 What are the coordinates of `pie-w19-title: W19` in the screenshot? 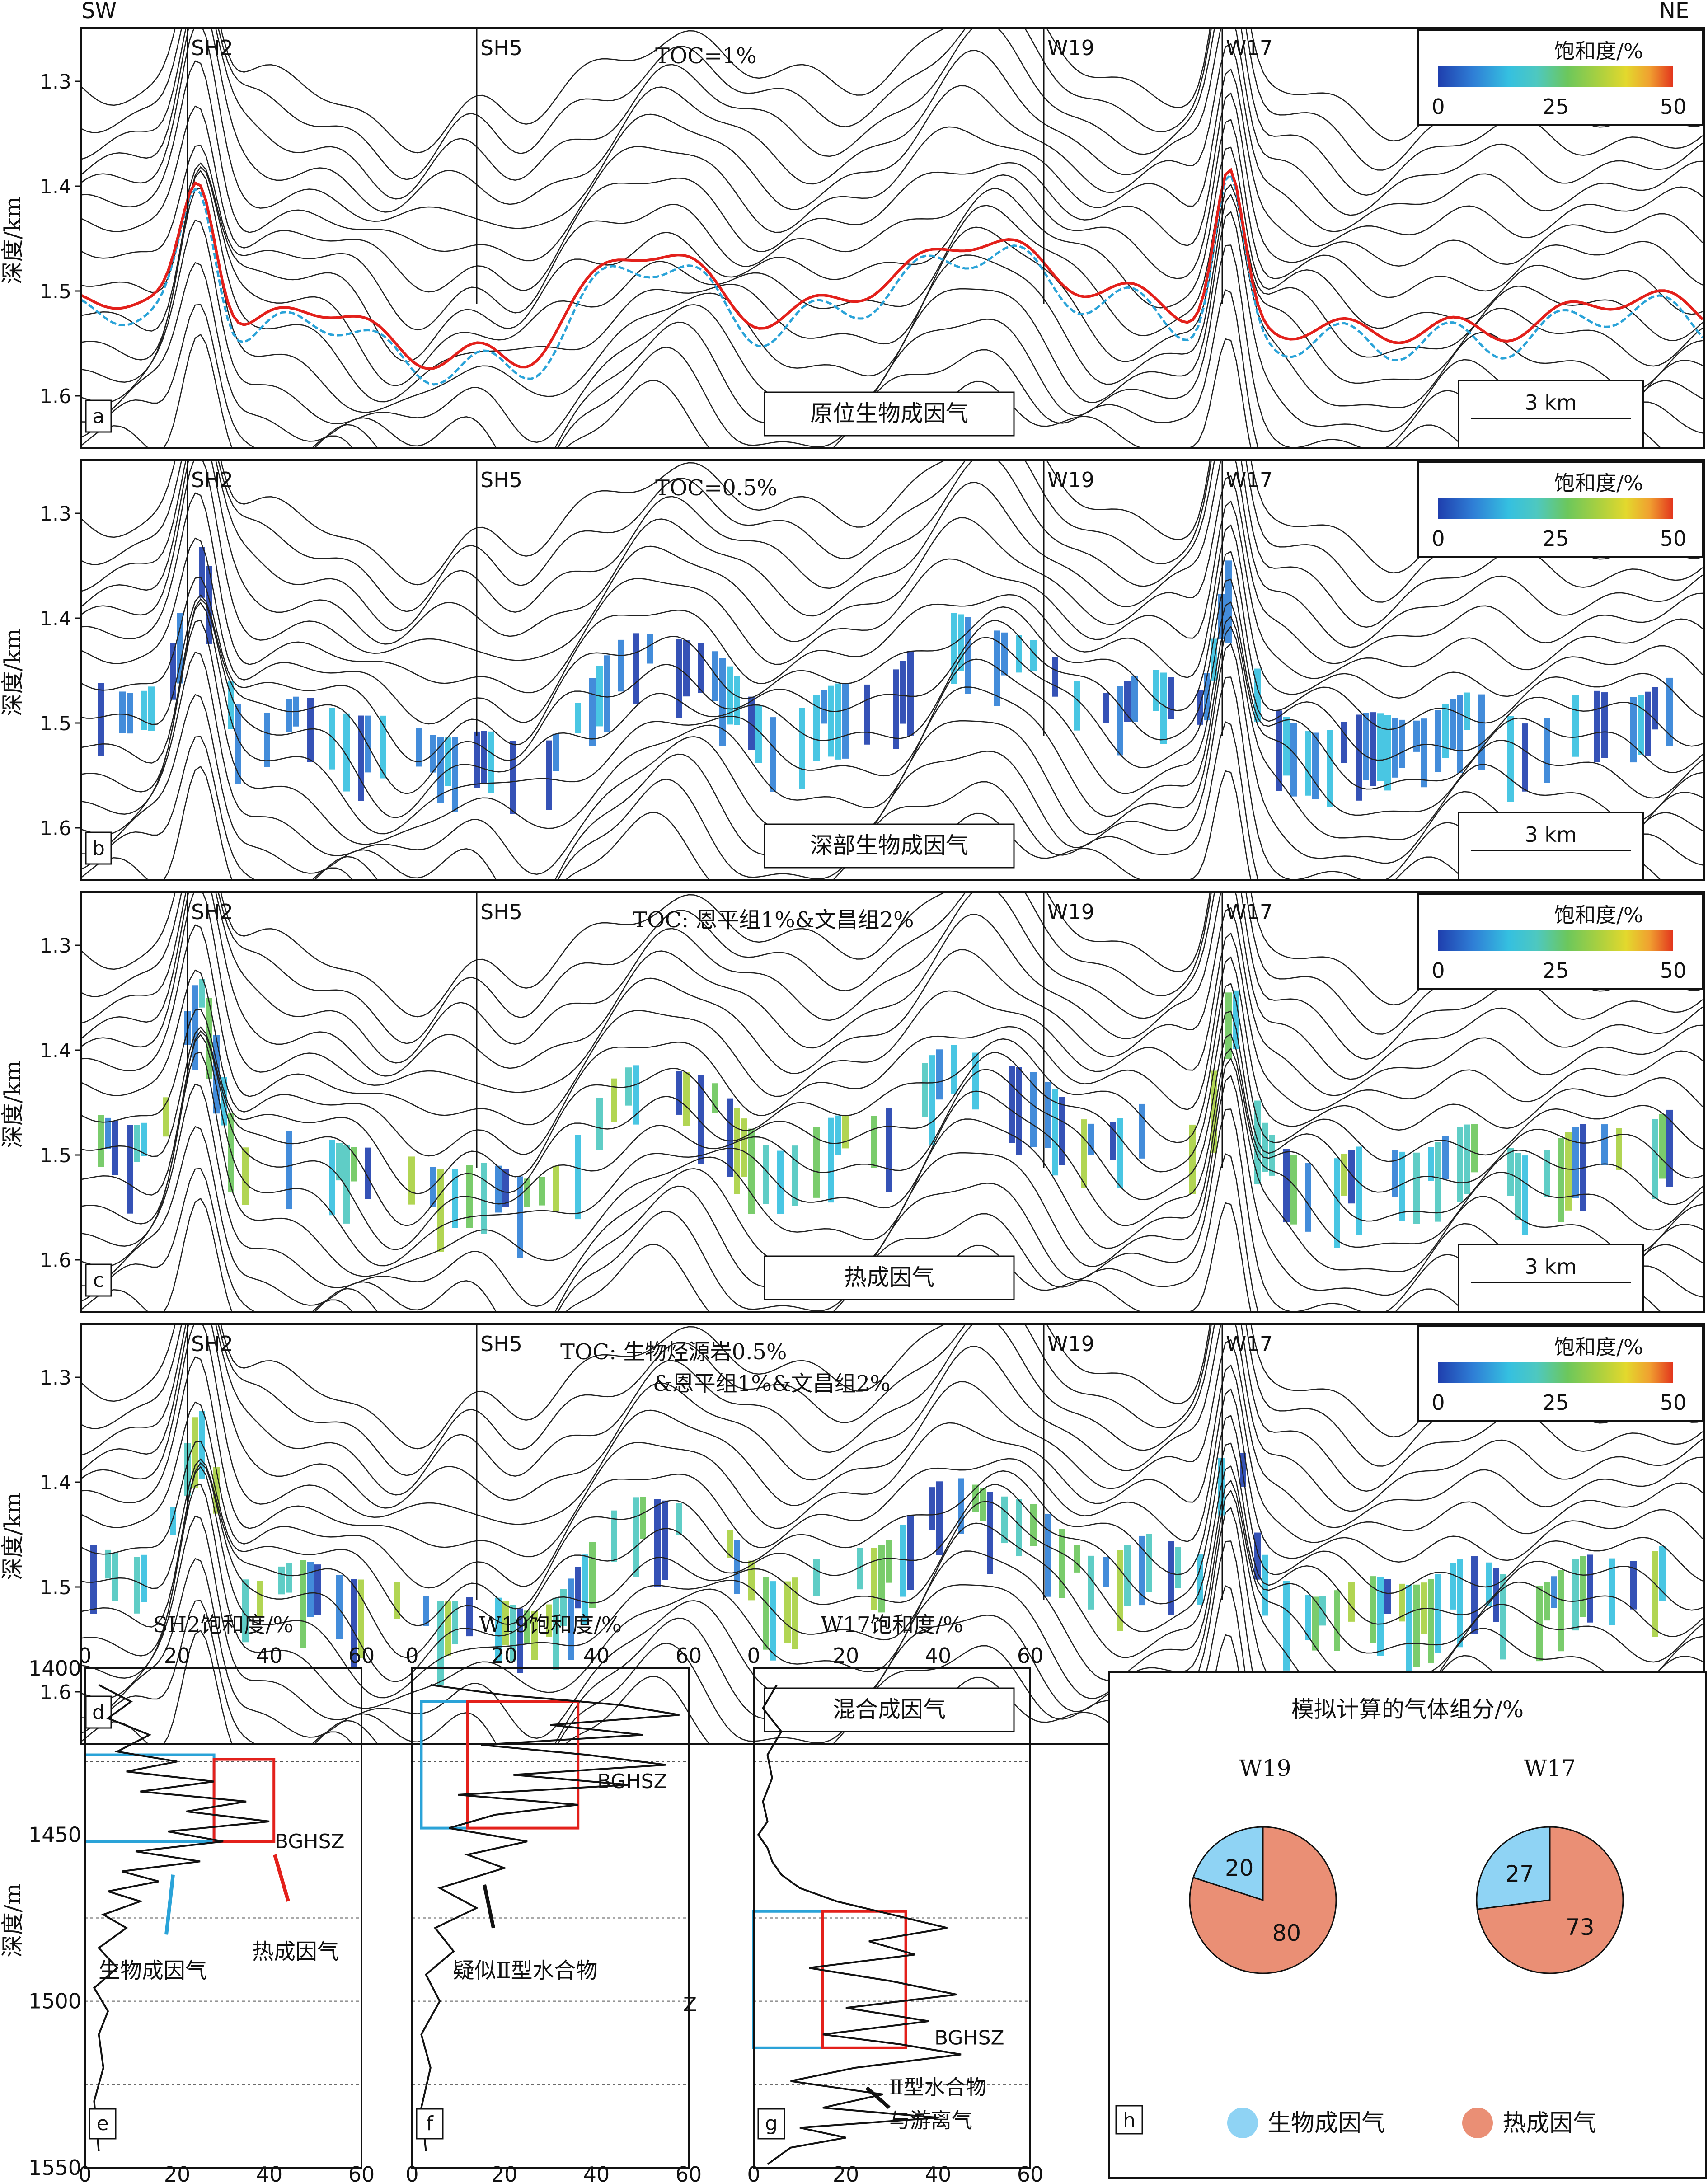 It's located at (1265, 1768).